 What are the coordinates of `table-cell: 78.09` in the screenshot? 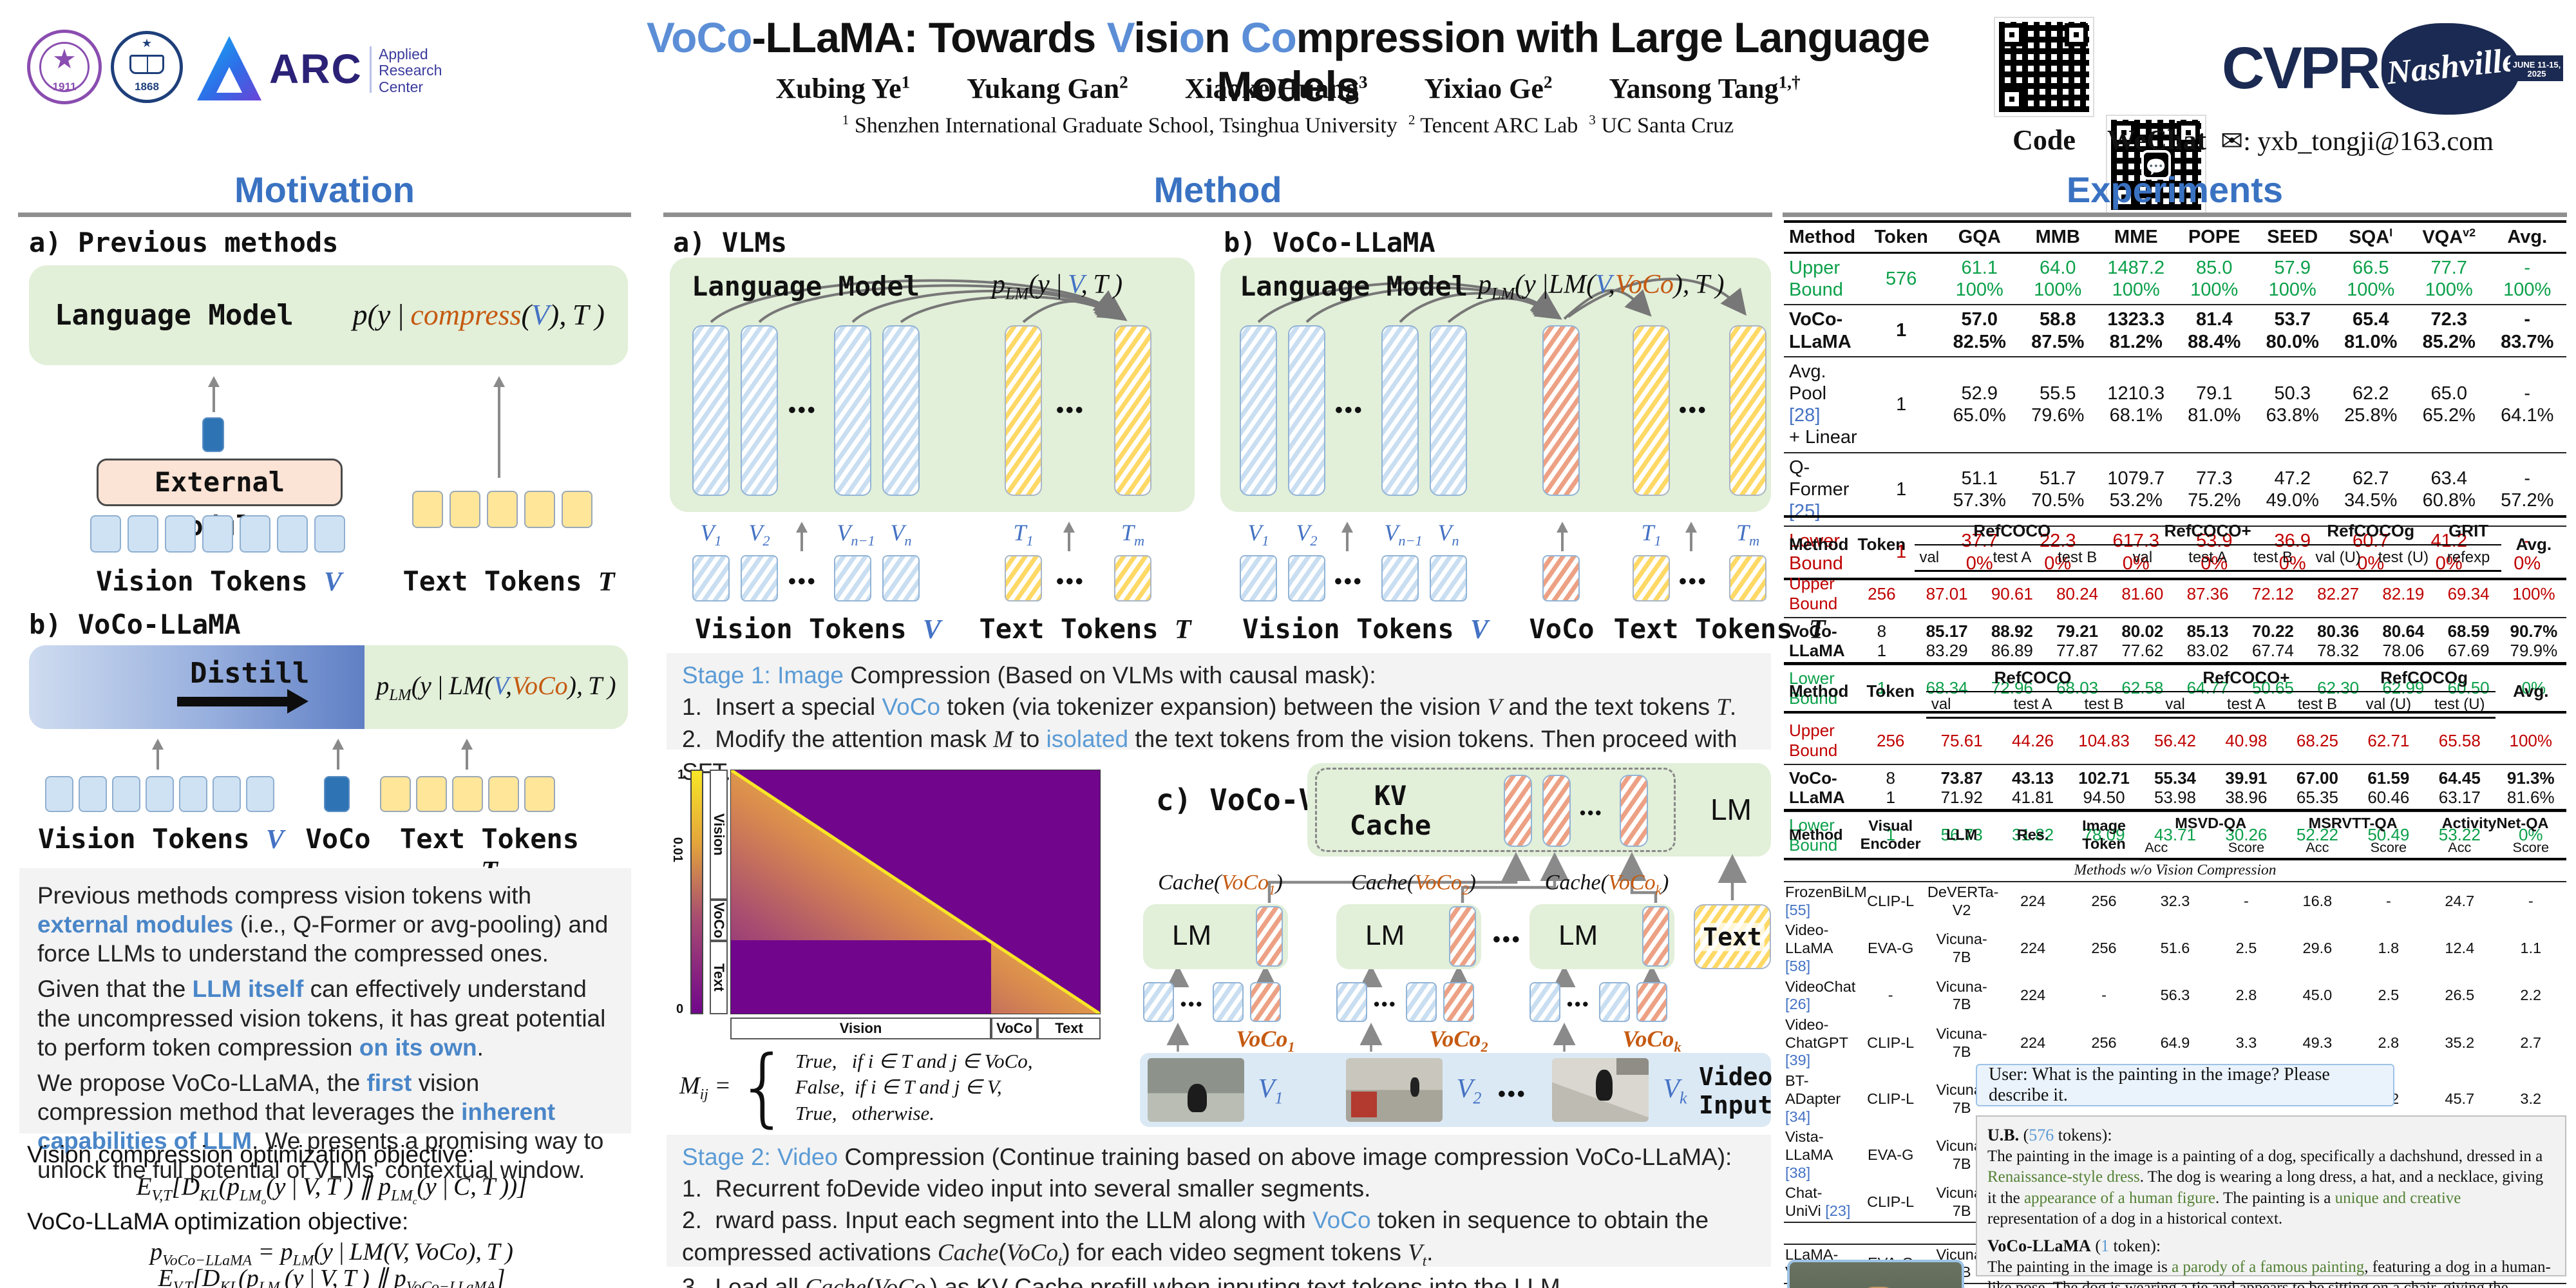 It's located at (2104, 836).